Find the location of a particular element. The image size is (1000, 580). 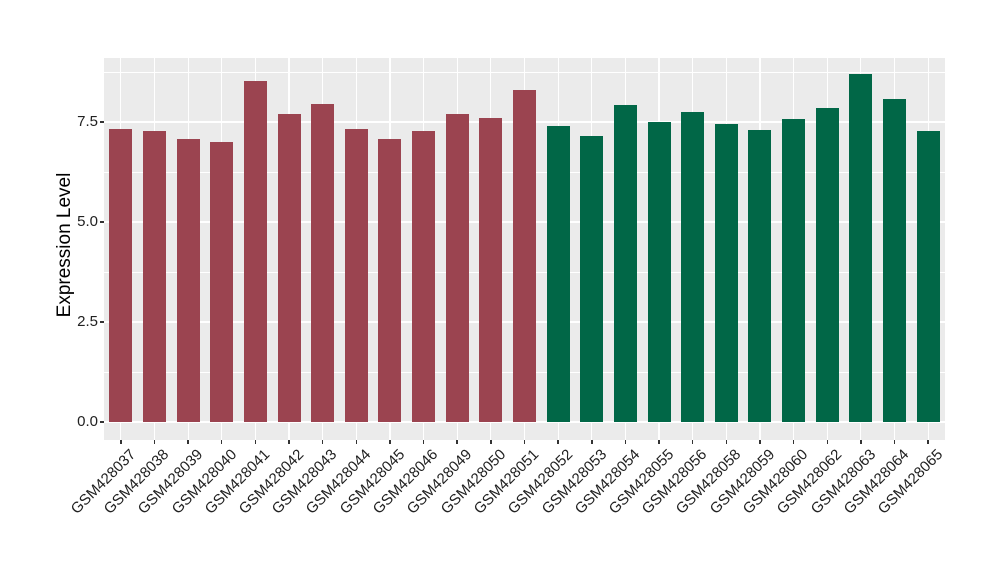

bar-GSM428039 is located at coordinates (188, 280).